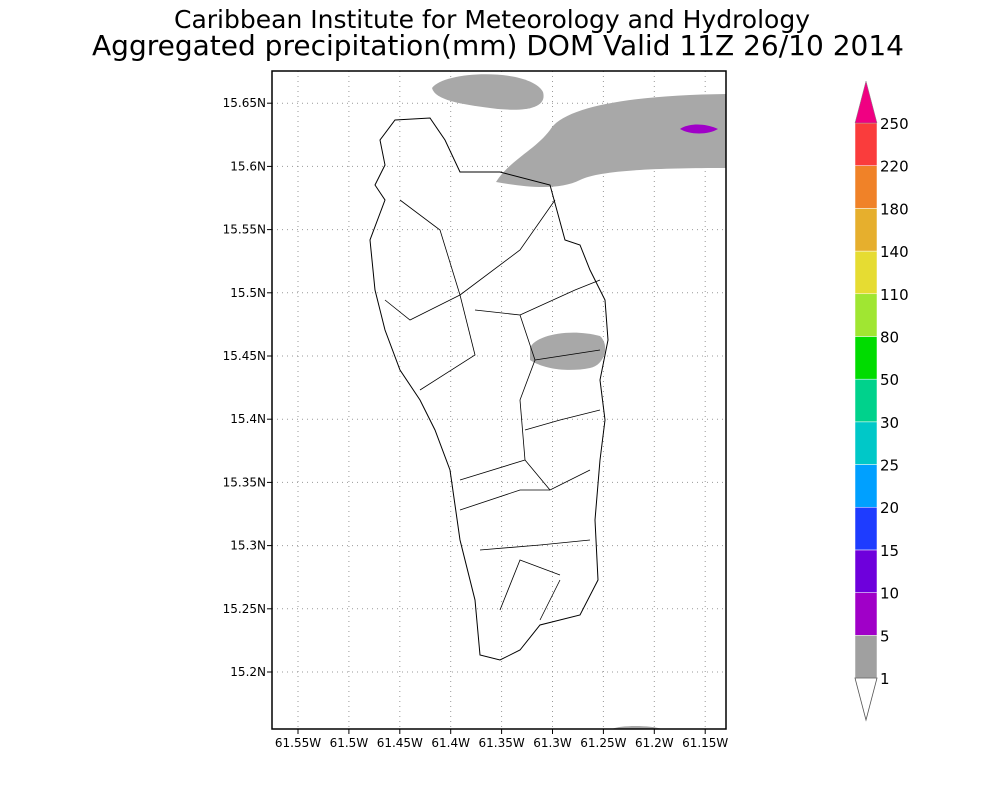 Image resolution: width=1000 pixels, height=804 pixels. Describe the element at coordinates (244, 609) in the screenshot. I see `y-tick-label: 15.25N` at that location.